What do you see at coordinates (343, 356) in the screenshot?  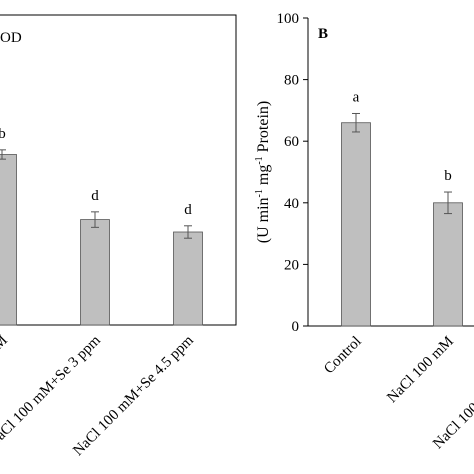 I see `x-tick-label: Control` at bounding box center [343, 356].